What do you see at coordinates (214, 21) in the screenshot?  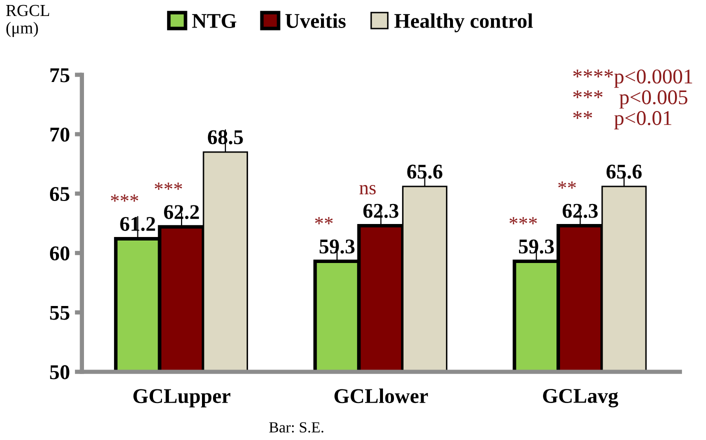 I see `legend-label: NTG` at bounding box center [214, 21].